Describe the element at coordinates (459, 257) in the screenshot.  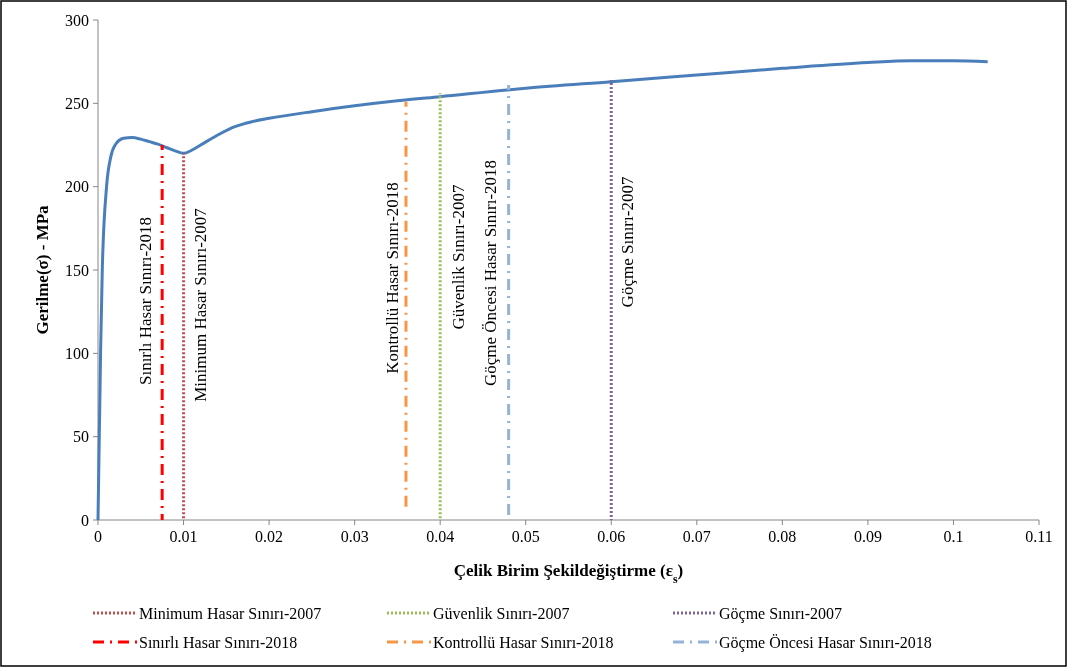
I see `text: Güvenlik Sınırı-2007` at that location.